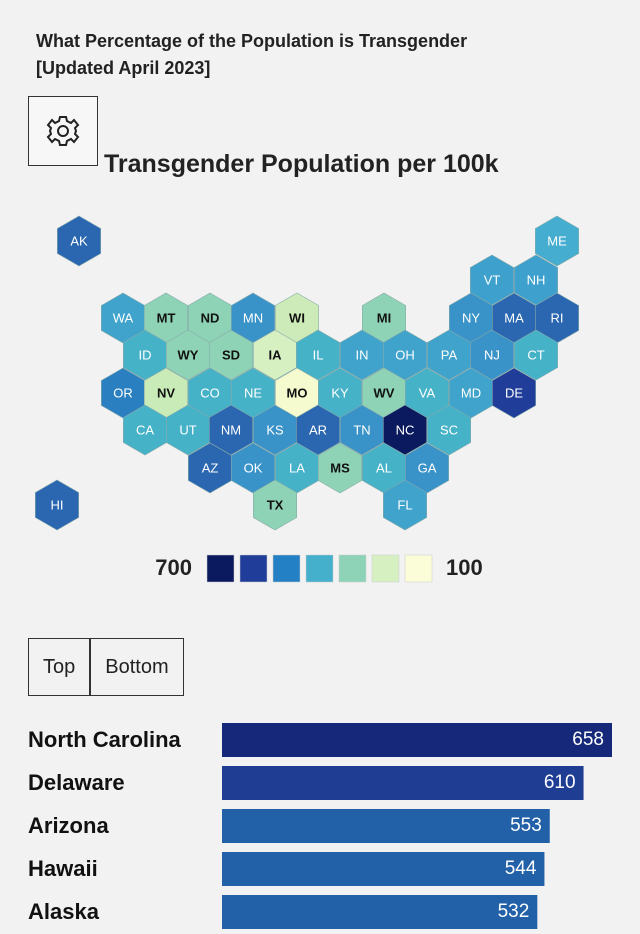 Image resolution: width=640 pixels, height=934 pixels. What do you see at coordinates (188, 354) in the screenshot?
I see `state-label: WY` at bounding box center [188, 354].